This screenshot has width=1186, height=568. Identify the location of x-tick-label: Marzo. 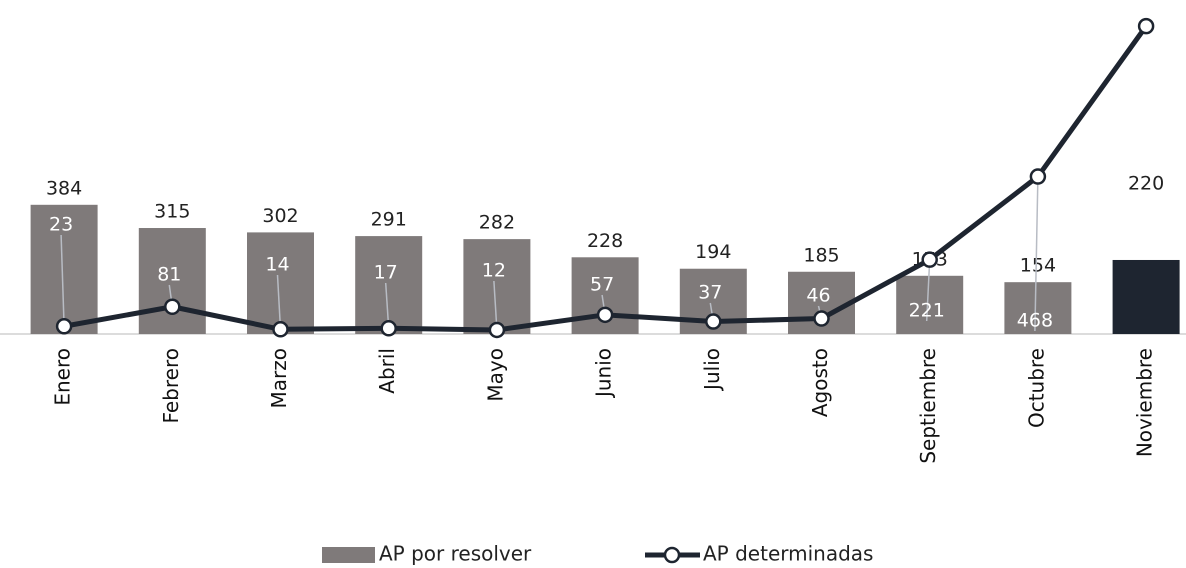
(279, 378).